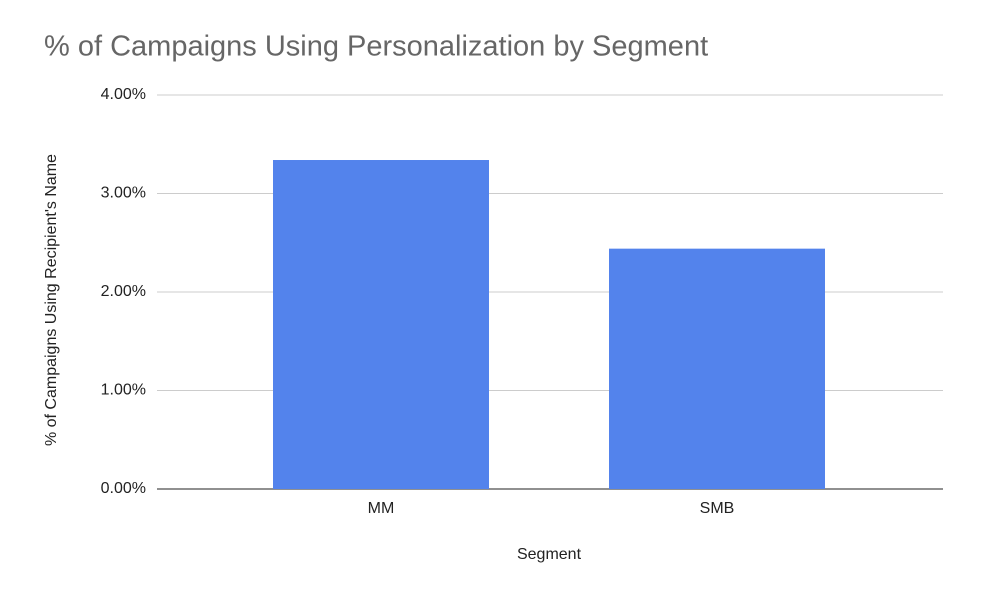 The height and width of the screenshot is (601, 1000). Describe the element at coordinates (123, 94) in the screenshot. I see `y-tick-label: 4.00%` at that location.